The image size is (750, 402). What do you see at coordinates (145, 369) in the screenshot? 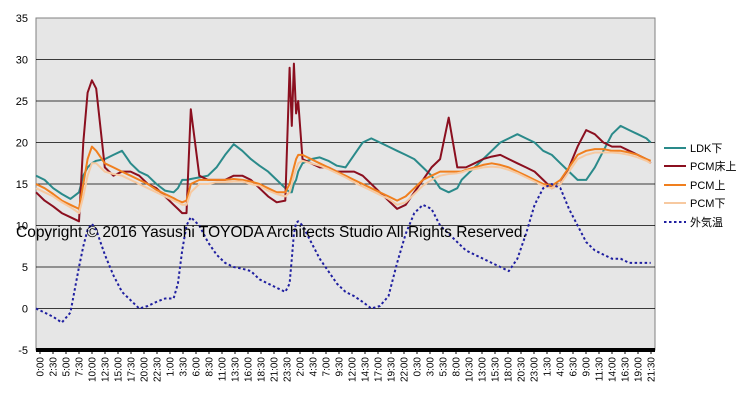
I see `x-tick-label: 20:00` at bounding box center [145, 369].